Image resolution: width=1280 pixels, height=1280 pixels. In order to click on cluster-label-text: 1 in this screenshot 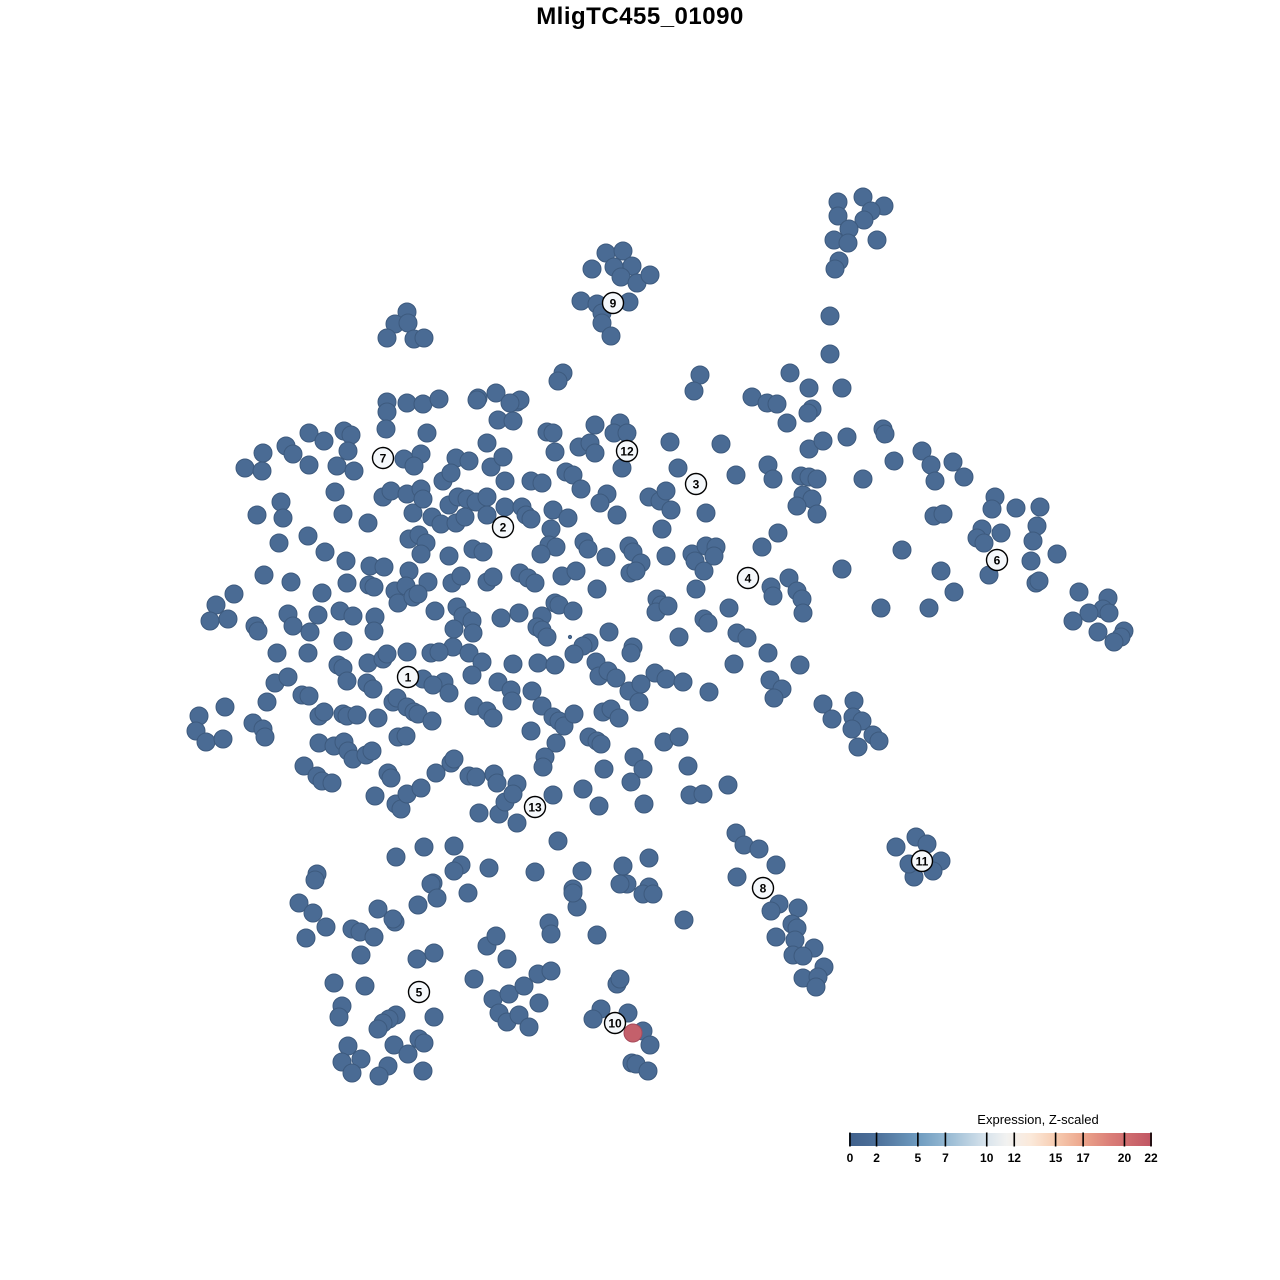, I will do `click(408, 678)`.